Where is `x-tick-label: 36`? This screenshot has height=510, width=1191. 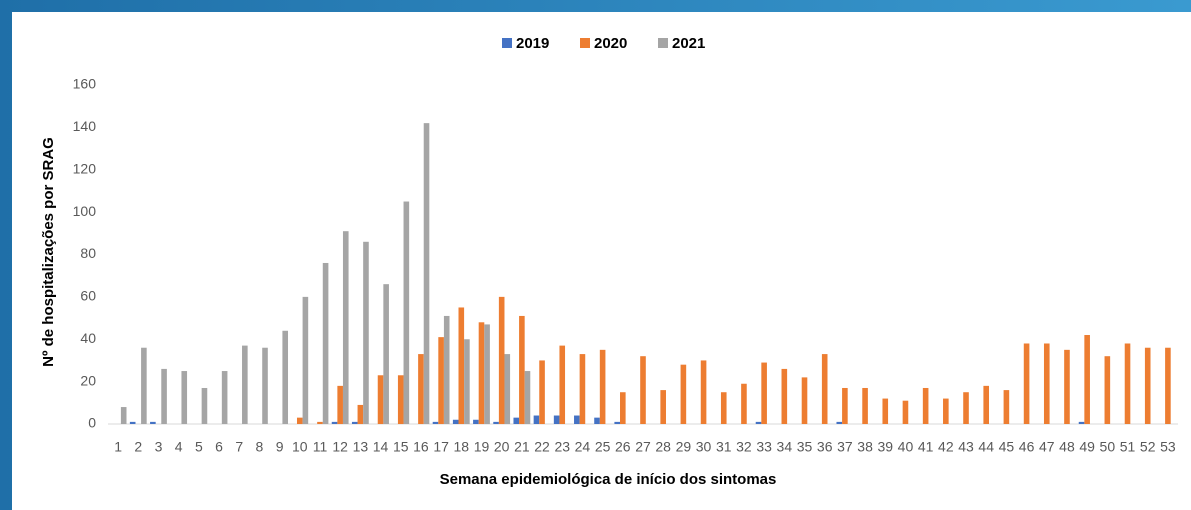
x-tick-label: 36 is located at coordinates (825, 447).